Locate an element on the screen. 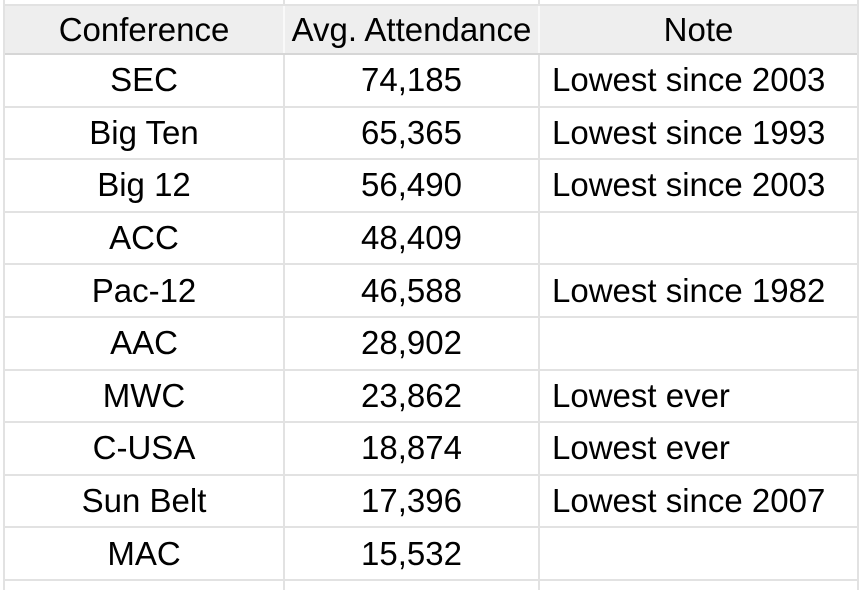  header-cell-conference: Conference is located at coordinates (145, 29).